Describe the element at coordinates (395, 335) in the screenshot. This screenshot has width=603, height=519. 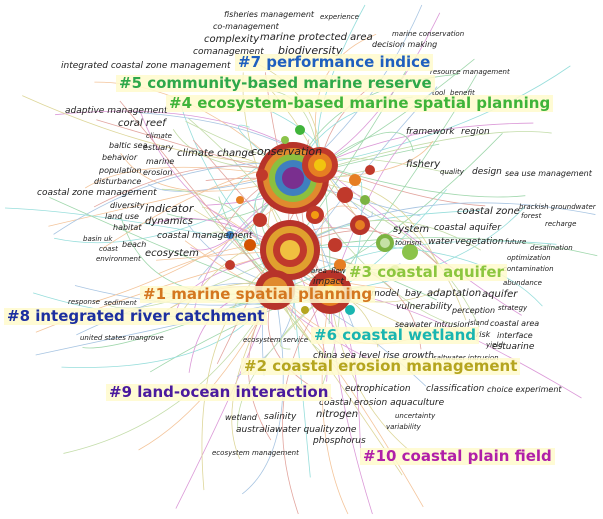
I see `cluster-label-6: #6 coastal wetland` at that location.